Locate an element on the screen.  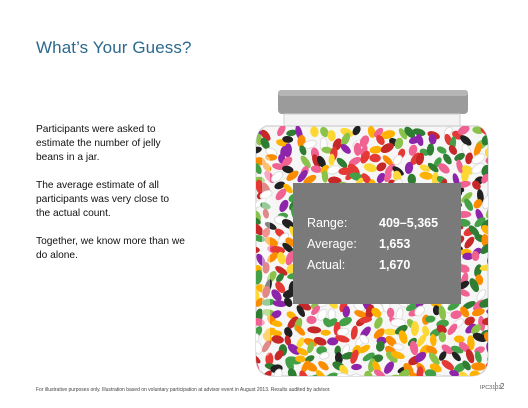
stat-value: 409–5,365 is located at coordinates (409, 223).